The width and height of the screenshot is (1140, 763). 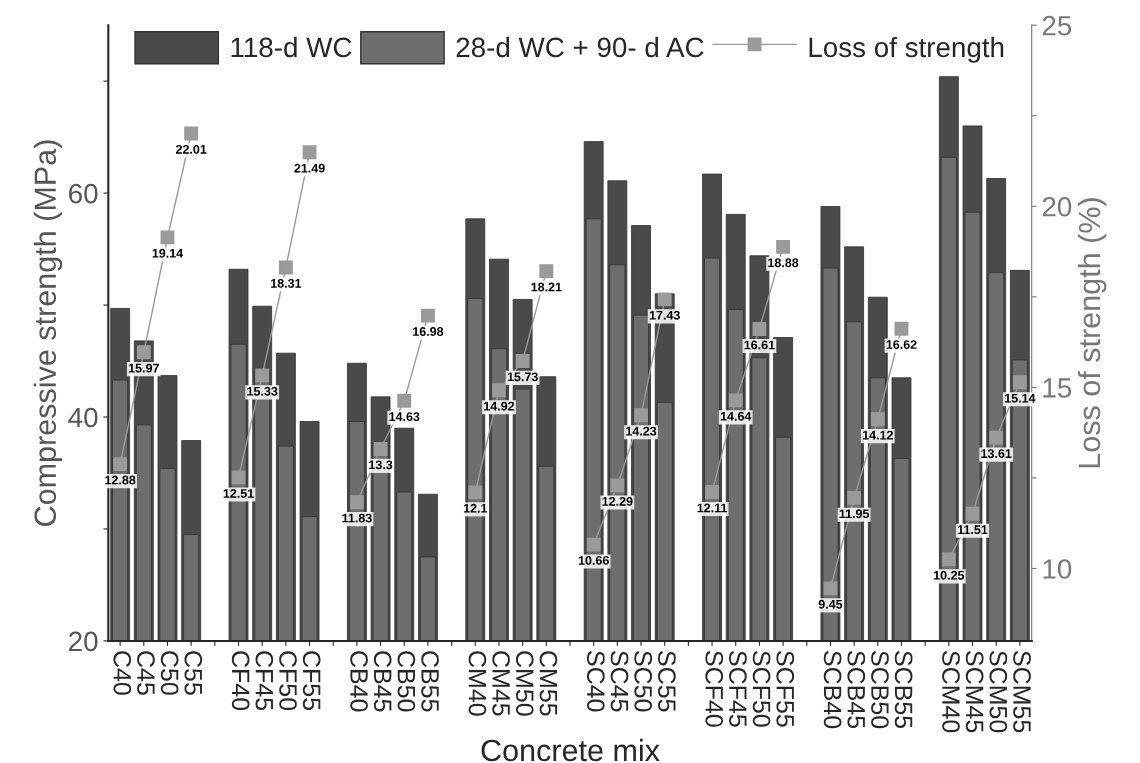 I want to click on data-label: 18.21, so click(x=546, y=287).